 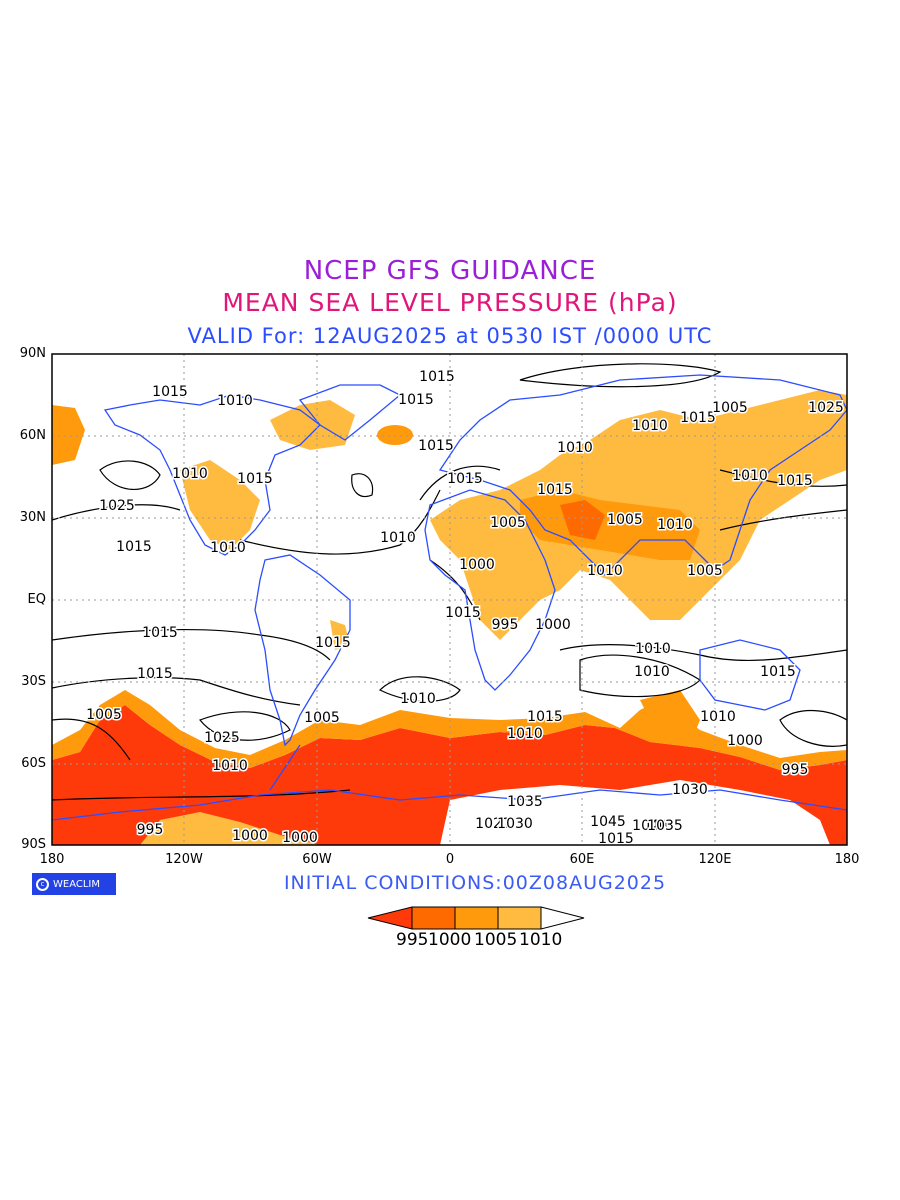 I want to click on contour-label: 1040, so click(x=650, y=826).